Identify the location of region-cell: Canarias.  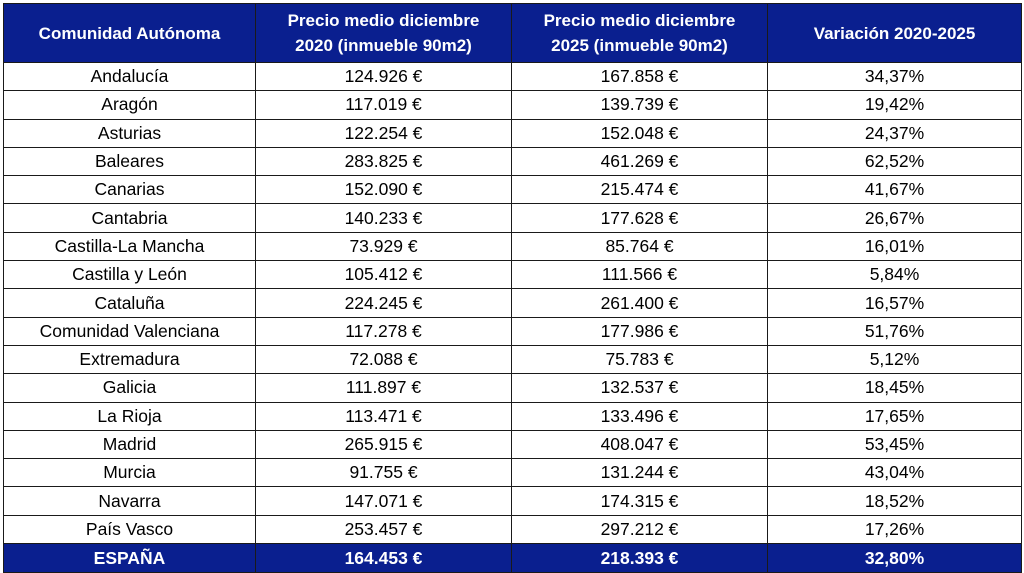
(129, 190).